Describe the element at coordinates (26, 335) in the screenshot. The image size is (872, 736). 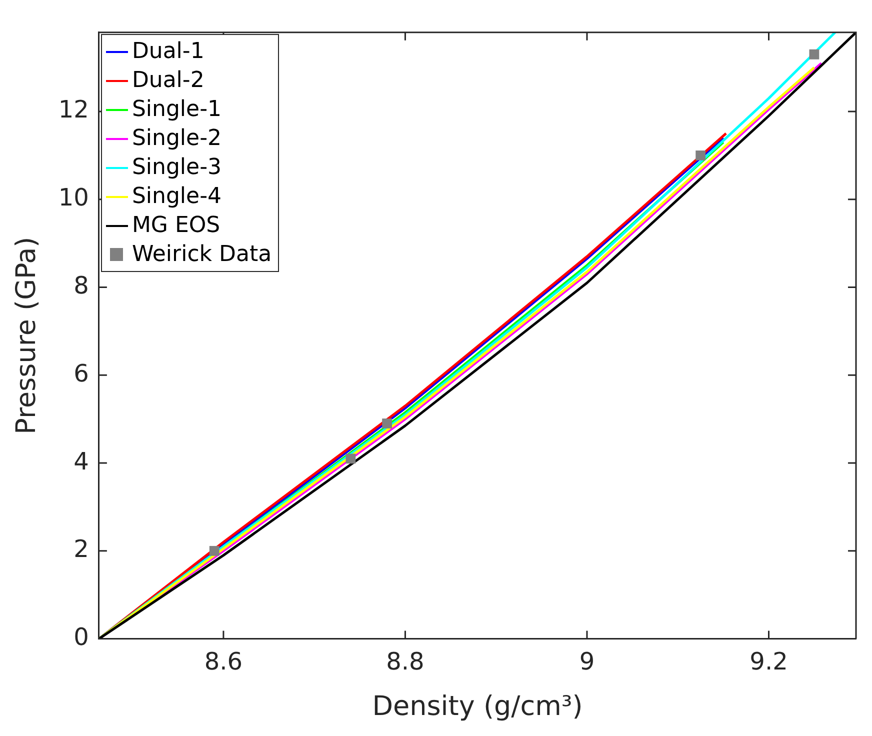
I see `y-axis-title: Pressure (GPa)` at that location.